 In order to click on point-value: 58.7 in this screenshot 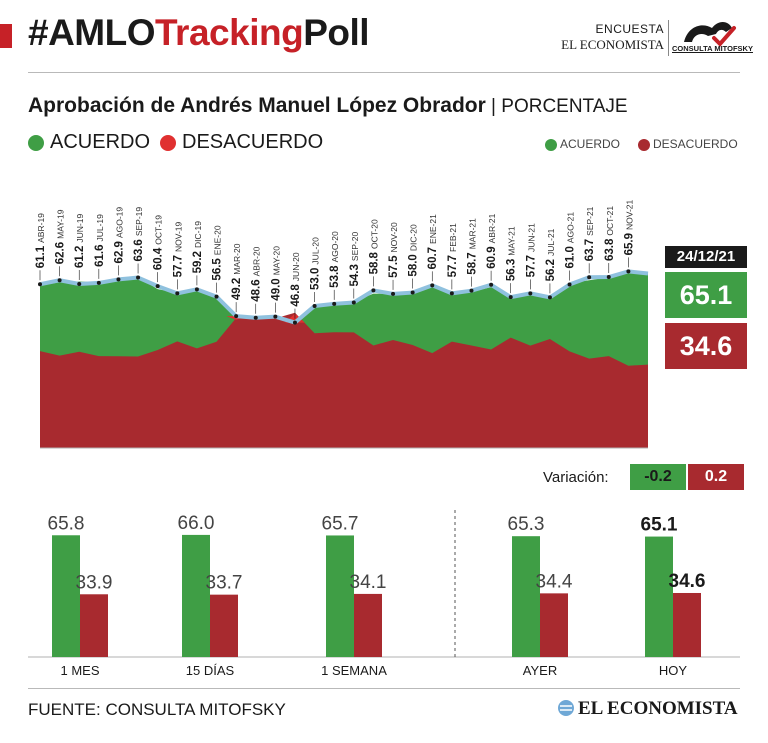, I will do `click(472, 263)`.